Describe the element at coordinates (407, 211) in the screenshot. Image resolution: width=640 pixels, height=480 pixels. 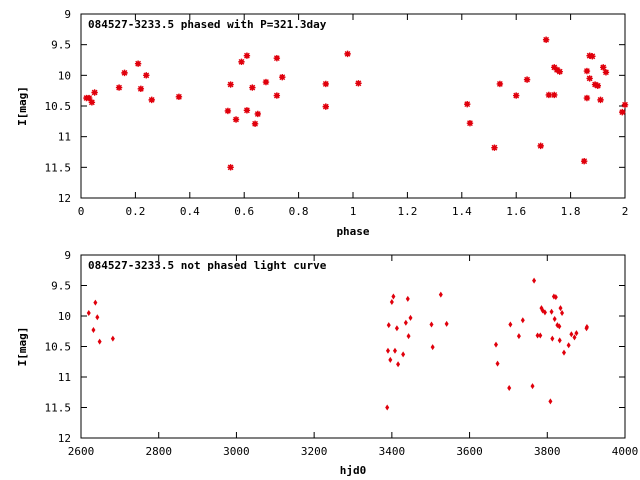
I see `x-tick-label: 1.2` at that location.